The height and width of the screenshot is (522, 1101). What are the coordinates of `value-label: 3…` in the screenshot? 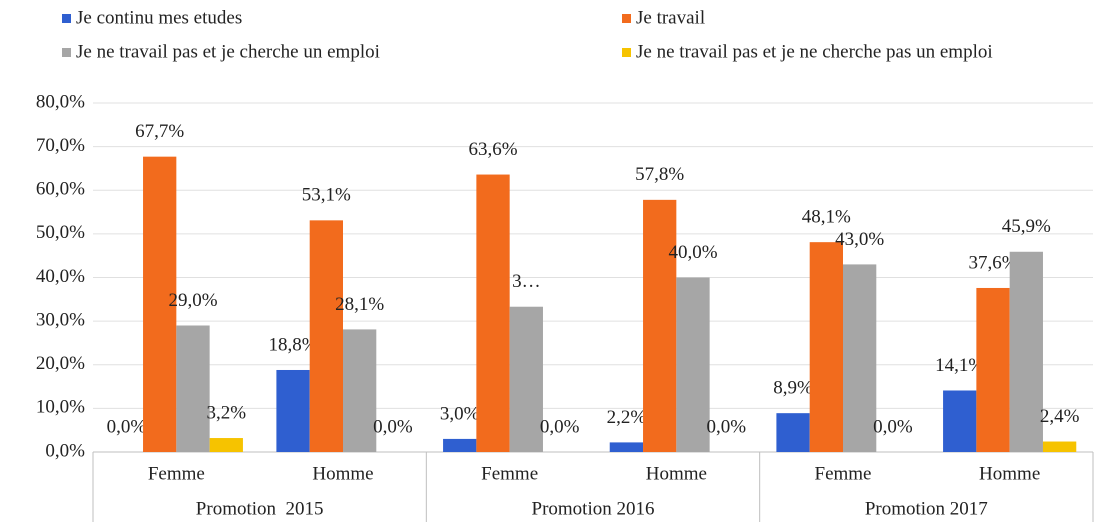 It's located at (526, 281).